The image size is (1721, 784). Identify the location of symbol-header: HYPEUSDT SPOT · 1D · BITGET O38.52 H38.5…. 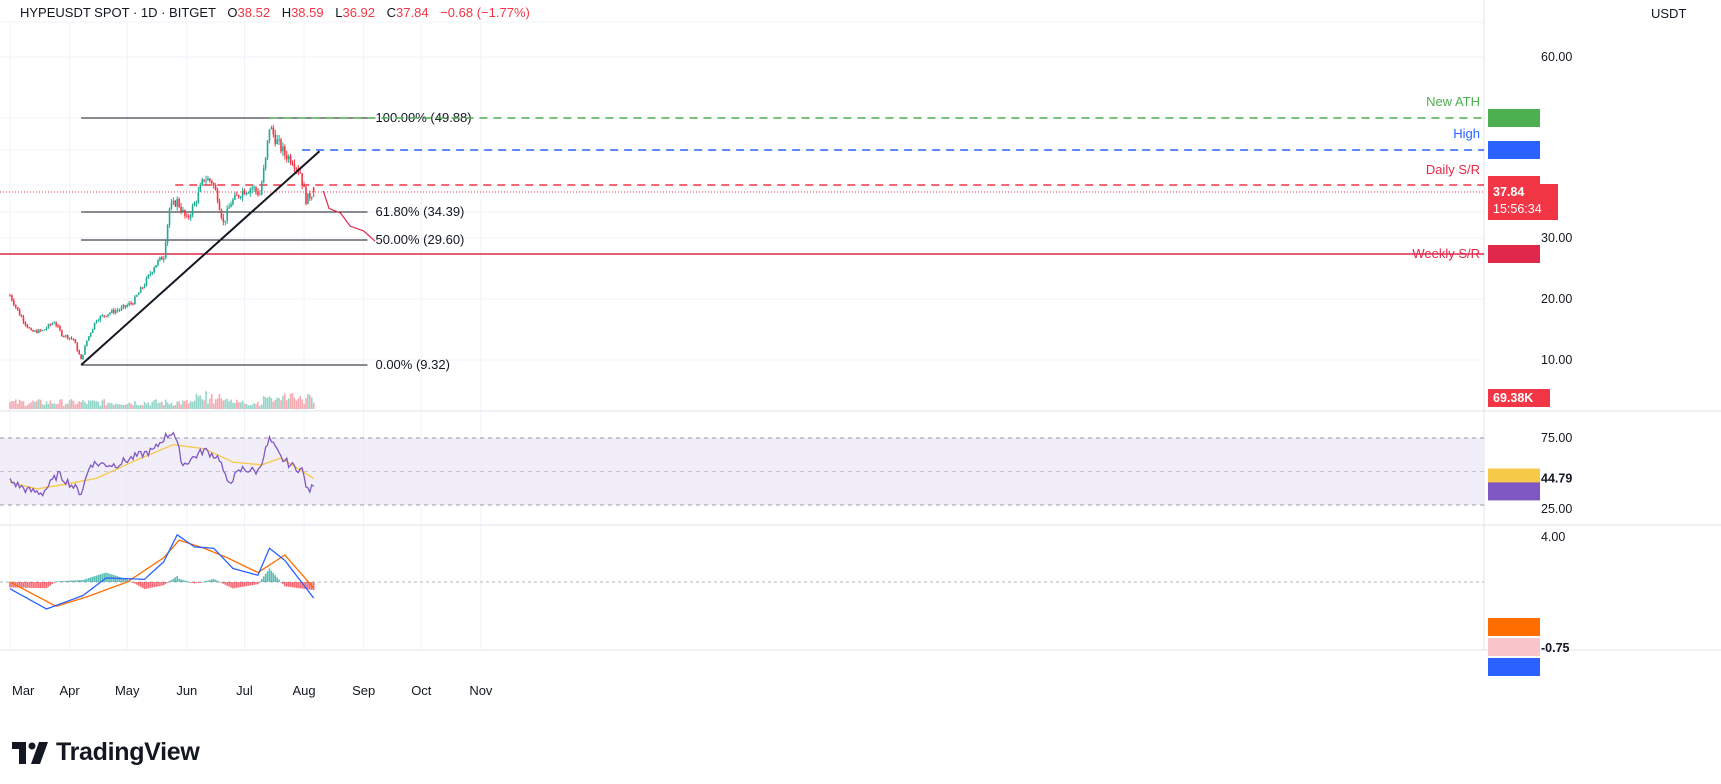
(275, 12).